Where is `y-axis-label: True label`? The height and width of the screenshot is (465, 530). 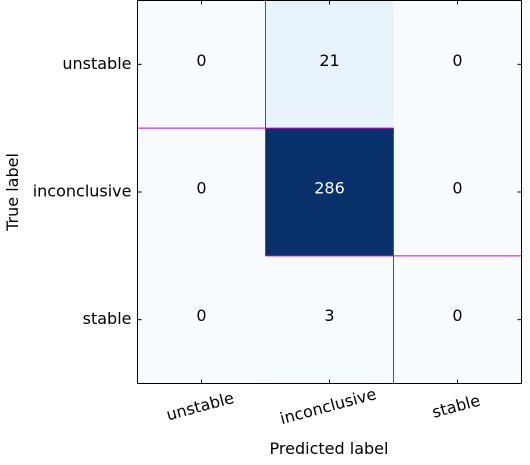
y-axis-label: True label is located at coordinates (12, 192).